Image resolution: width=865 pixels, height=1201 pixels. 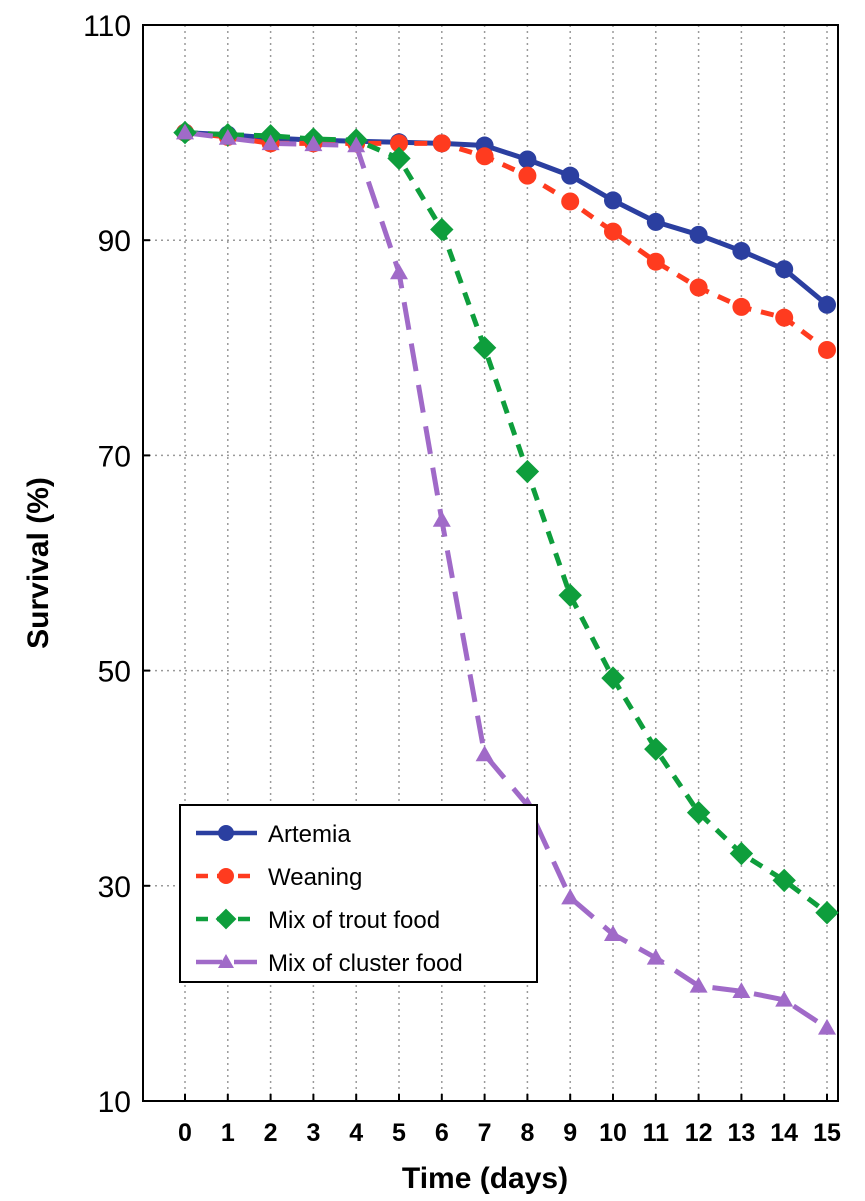 What do you see at coordinates (309, 834) in the screenshot?
I see `legend-label: Artemia` at bounding box center [309, 834].